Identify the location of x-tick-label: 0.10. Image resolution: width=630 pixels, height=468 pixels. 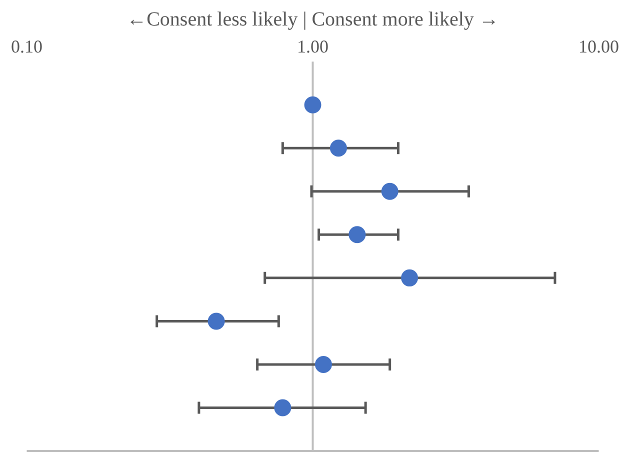
(26, 46).